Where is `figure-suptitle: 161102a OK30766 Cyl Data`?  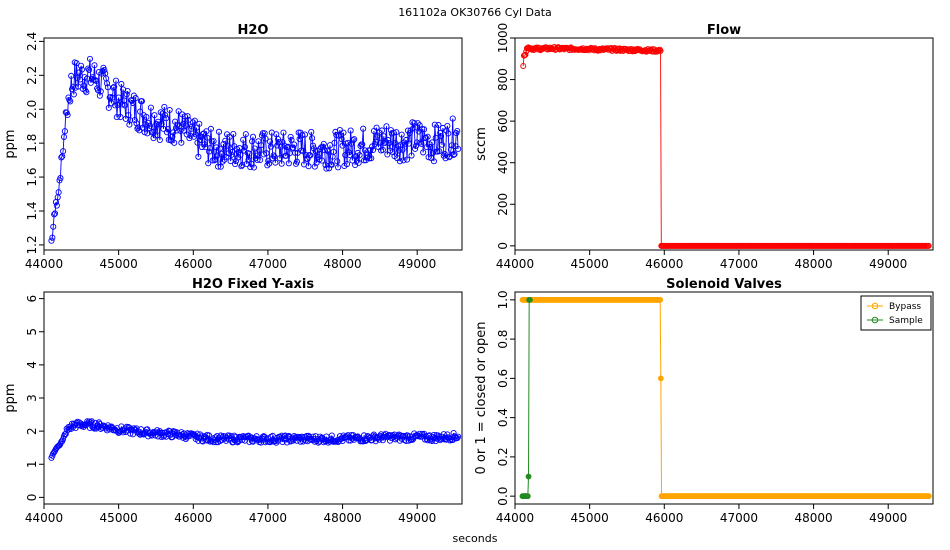
figure-suptitle: 161102a OK30766 Cyl Data is located at coordinates (475, 12).